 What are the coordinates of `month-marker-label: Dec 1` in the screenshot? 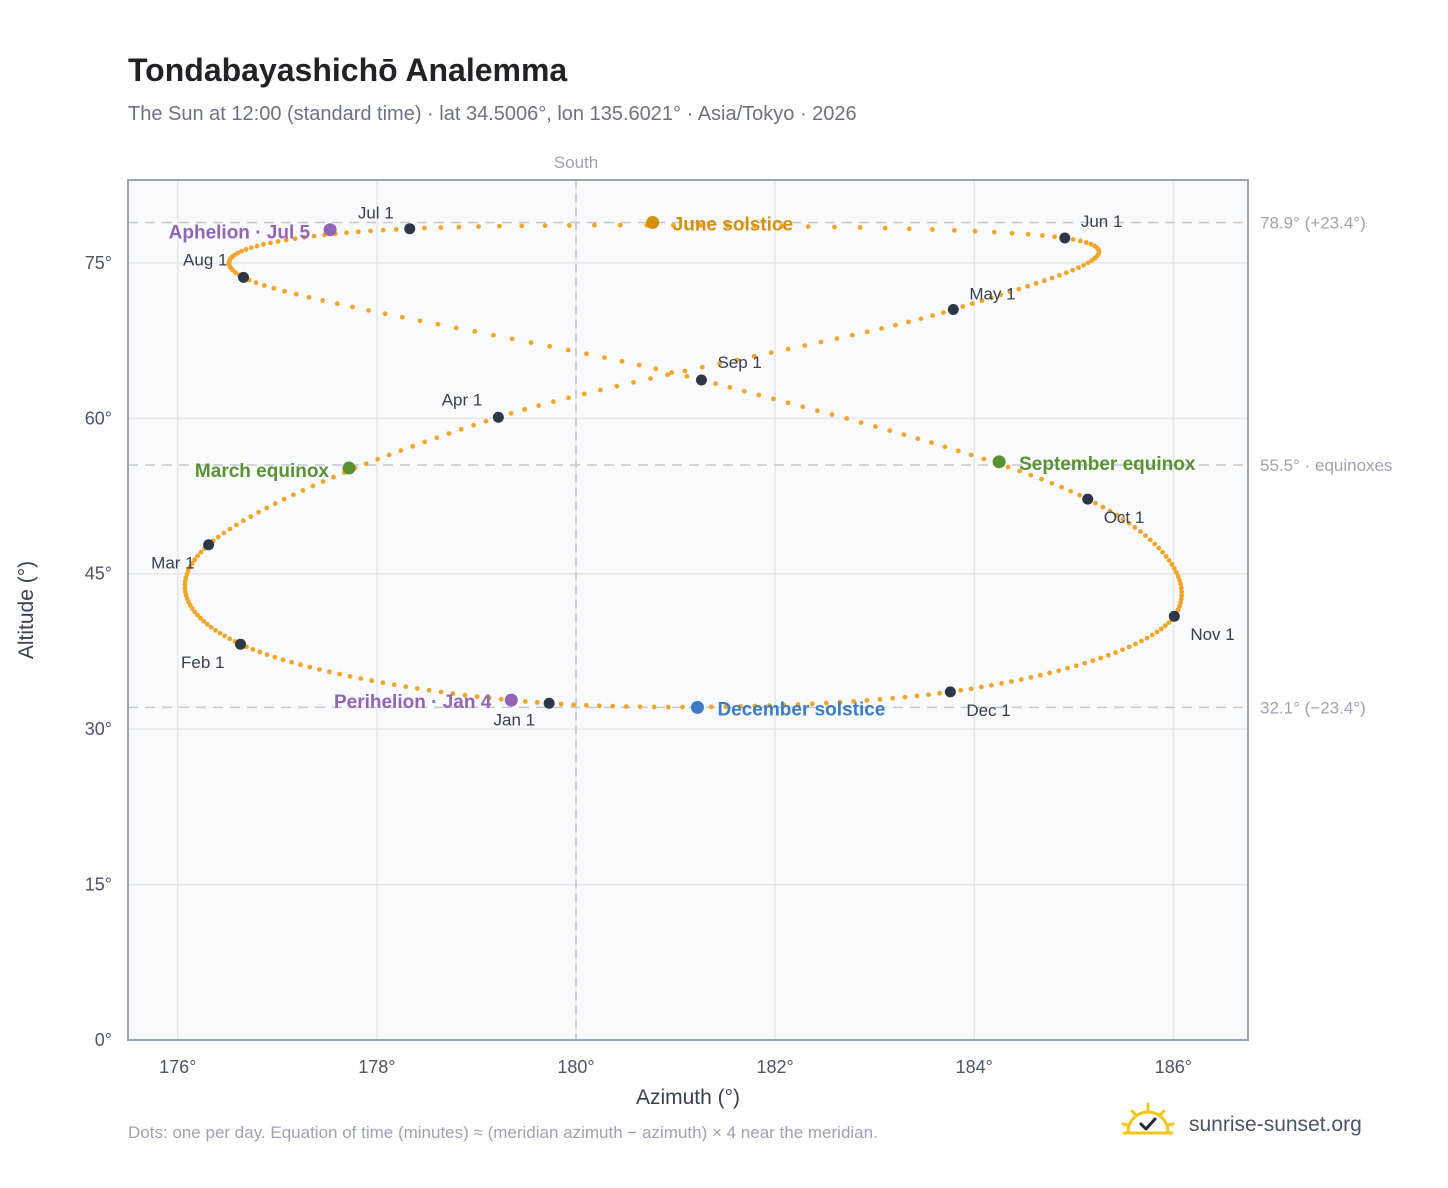 It's located at (988, 710).